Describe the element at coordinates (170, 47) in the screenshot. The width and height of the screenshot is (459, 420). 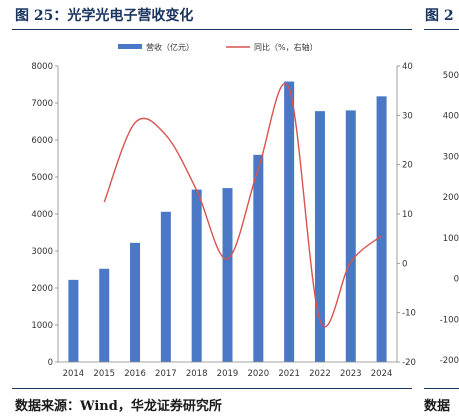
I see `legend-bar-label: 营收（亿元）` at that location.